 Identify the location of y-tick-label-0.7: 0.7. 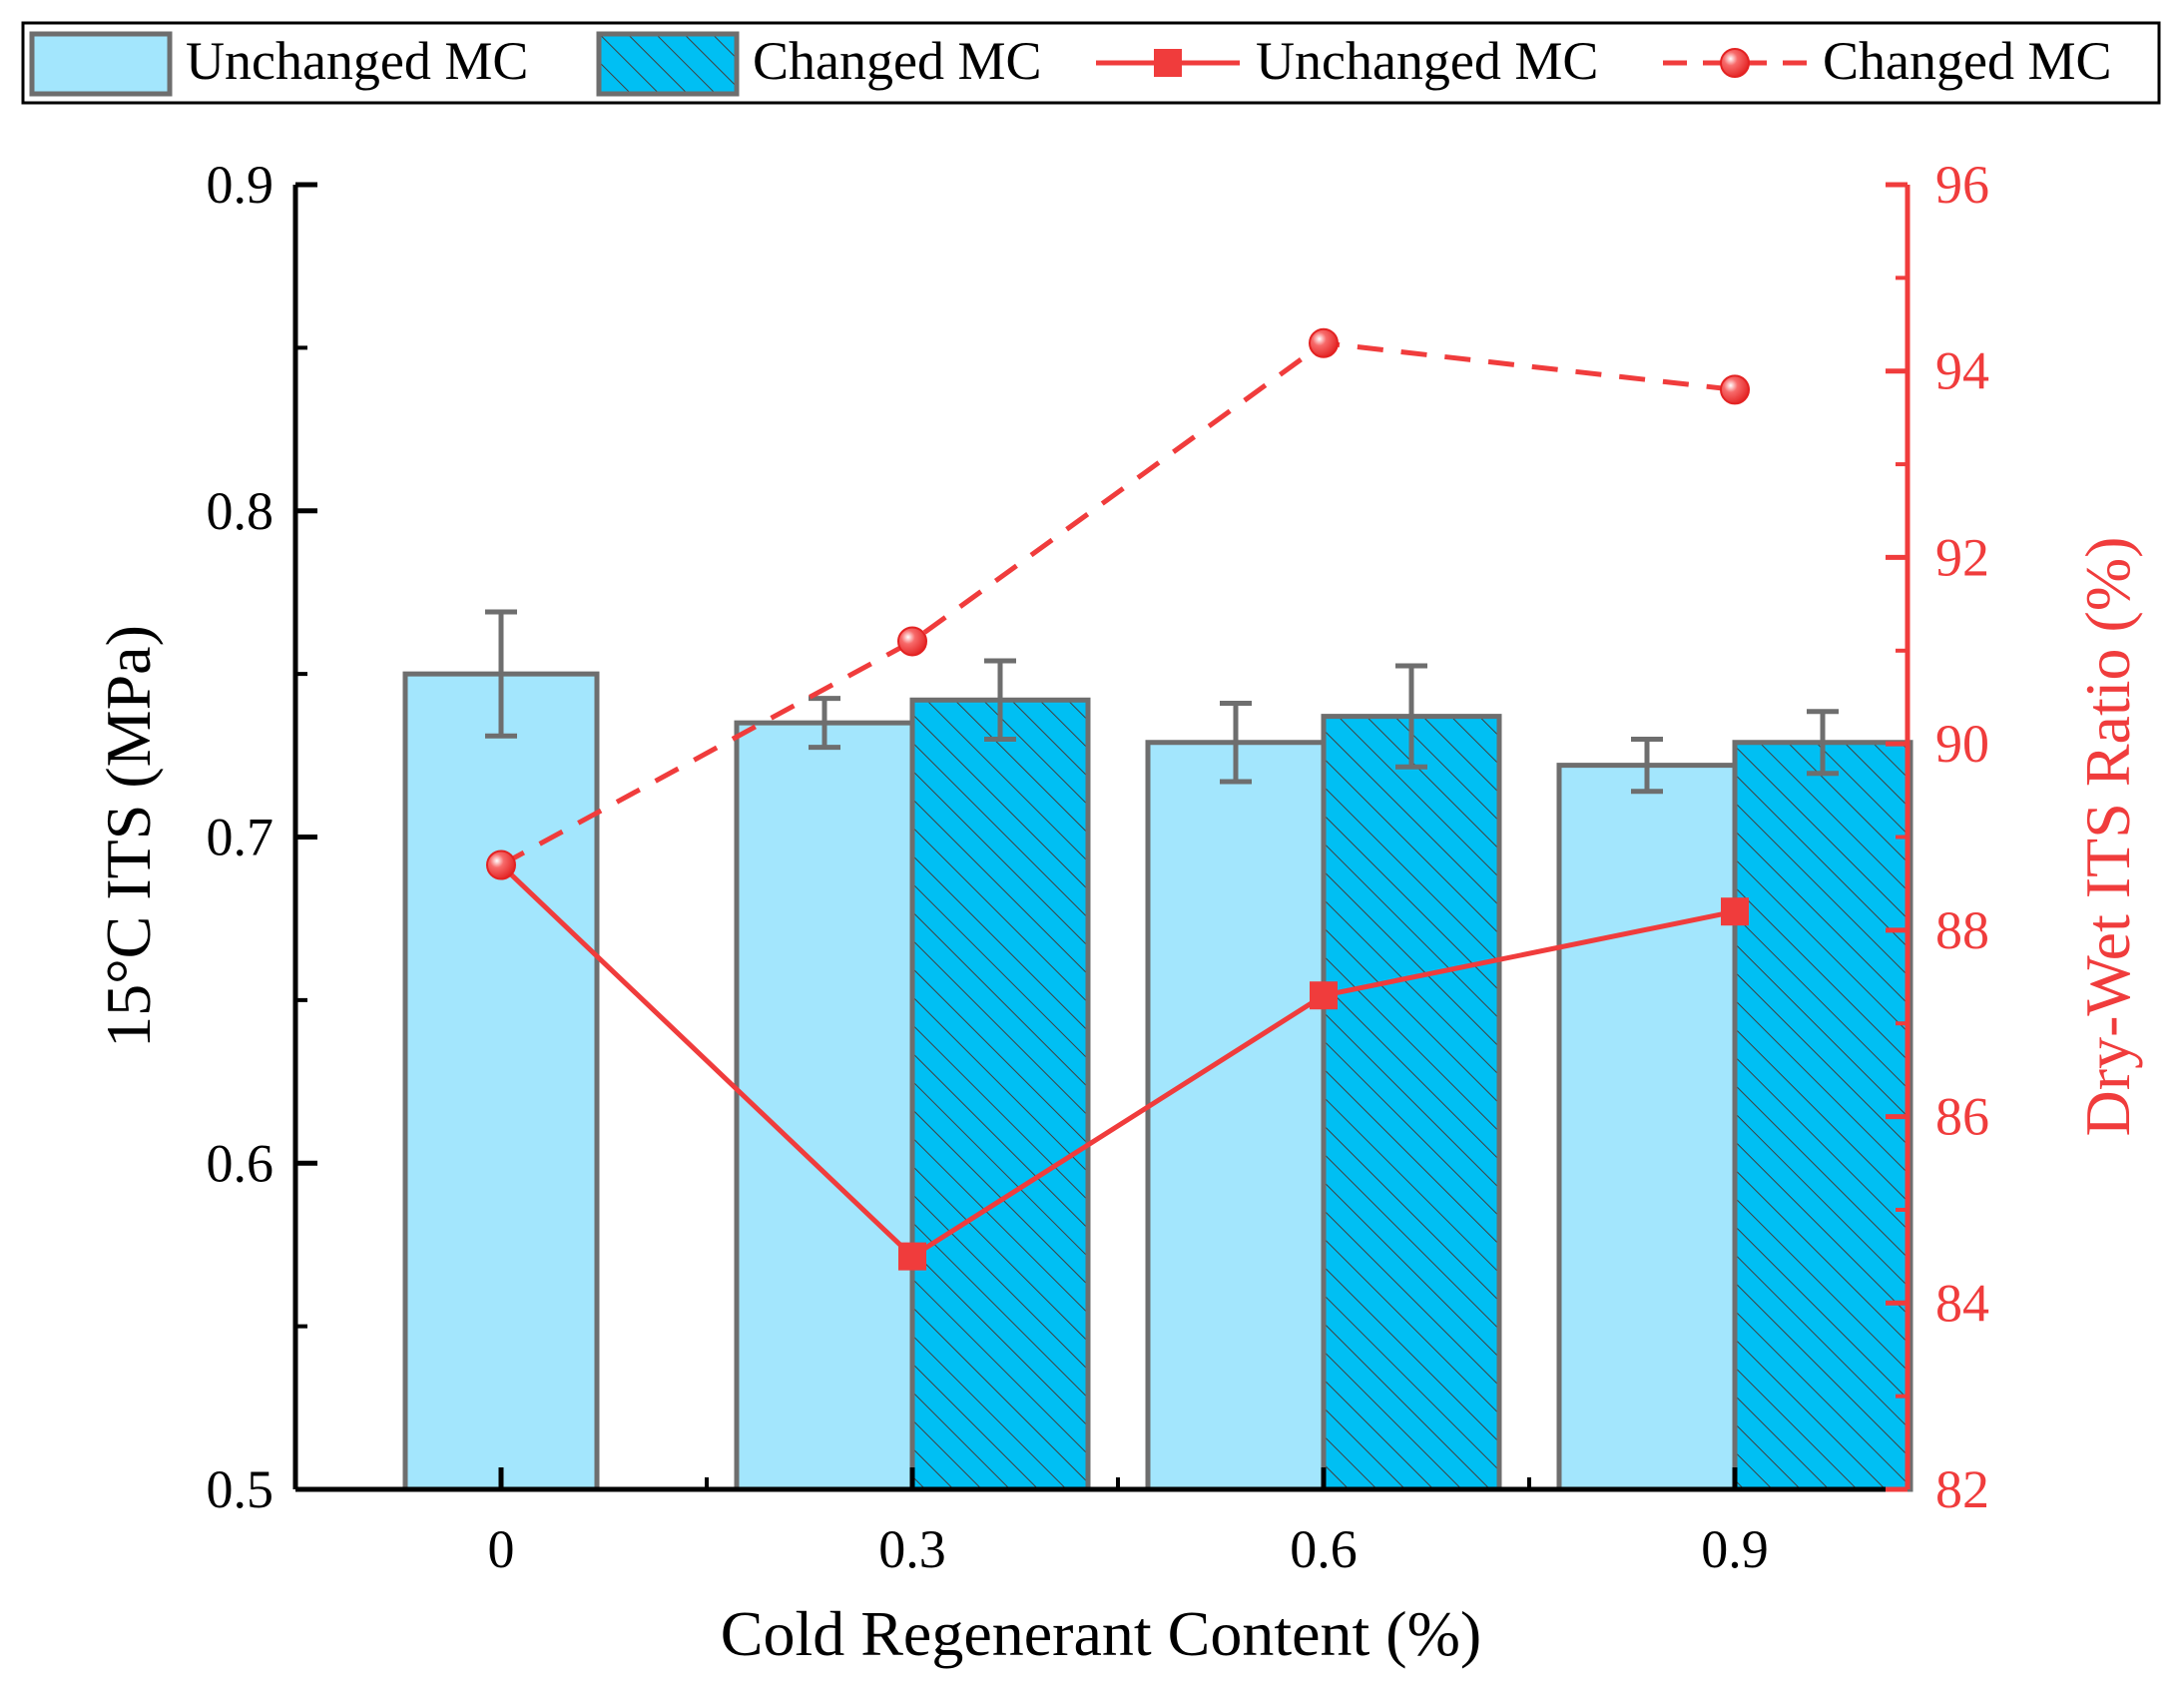
(240, 837).